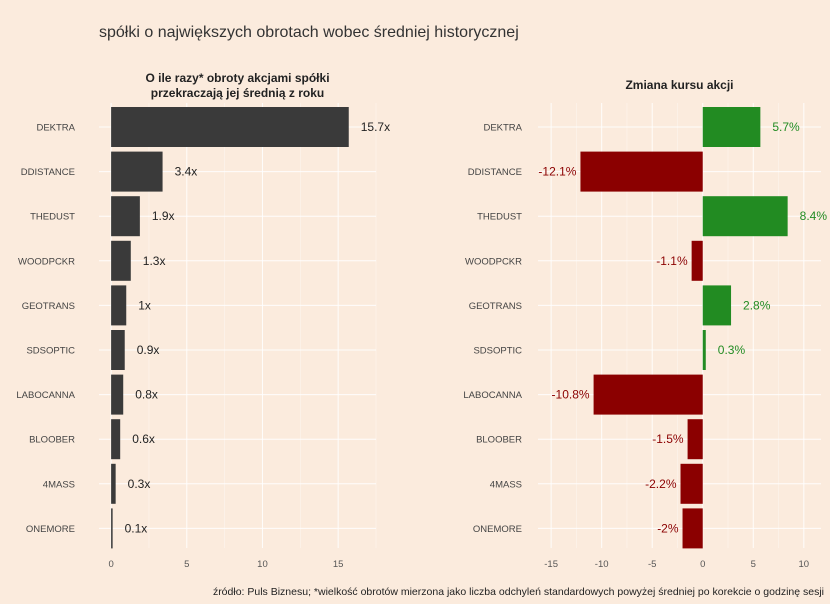  I want to click on value-label: 0.3x, so click(139, 484).